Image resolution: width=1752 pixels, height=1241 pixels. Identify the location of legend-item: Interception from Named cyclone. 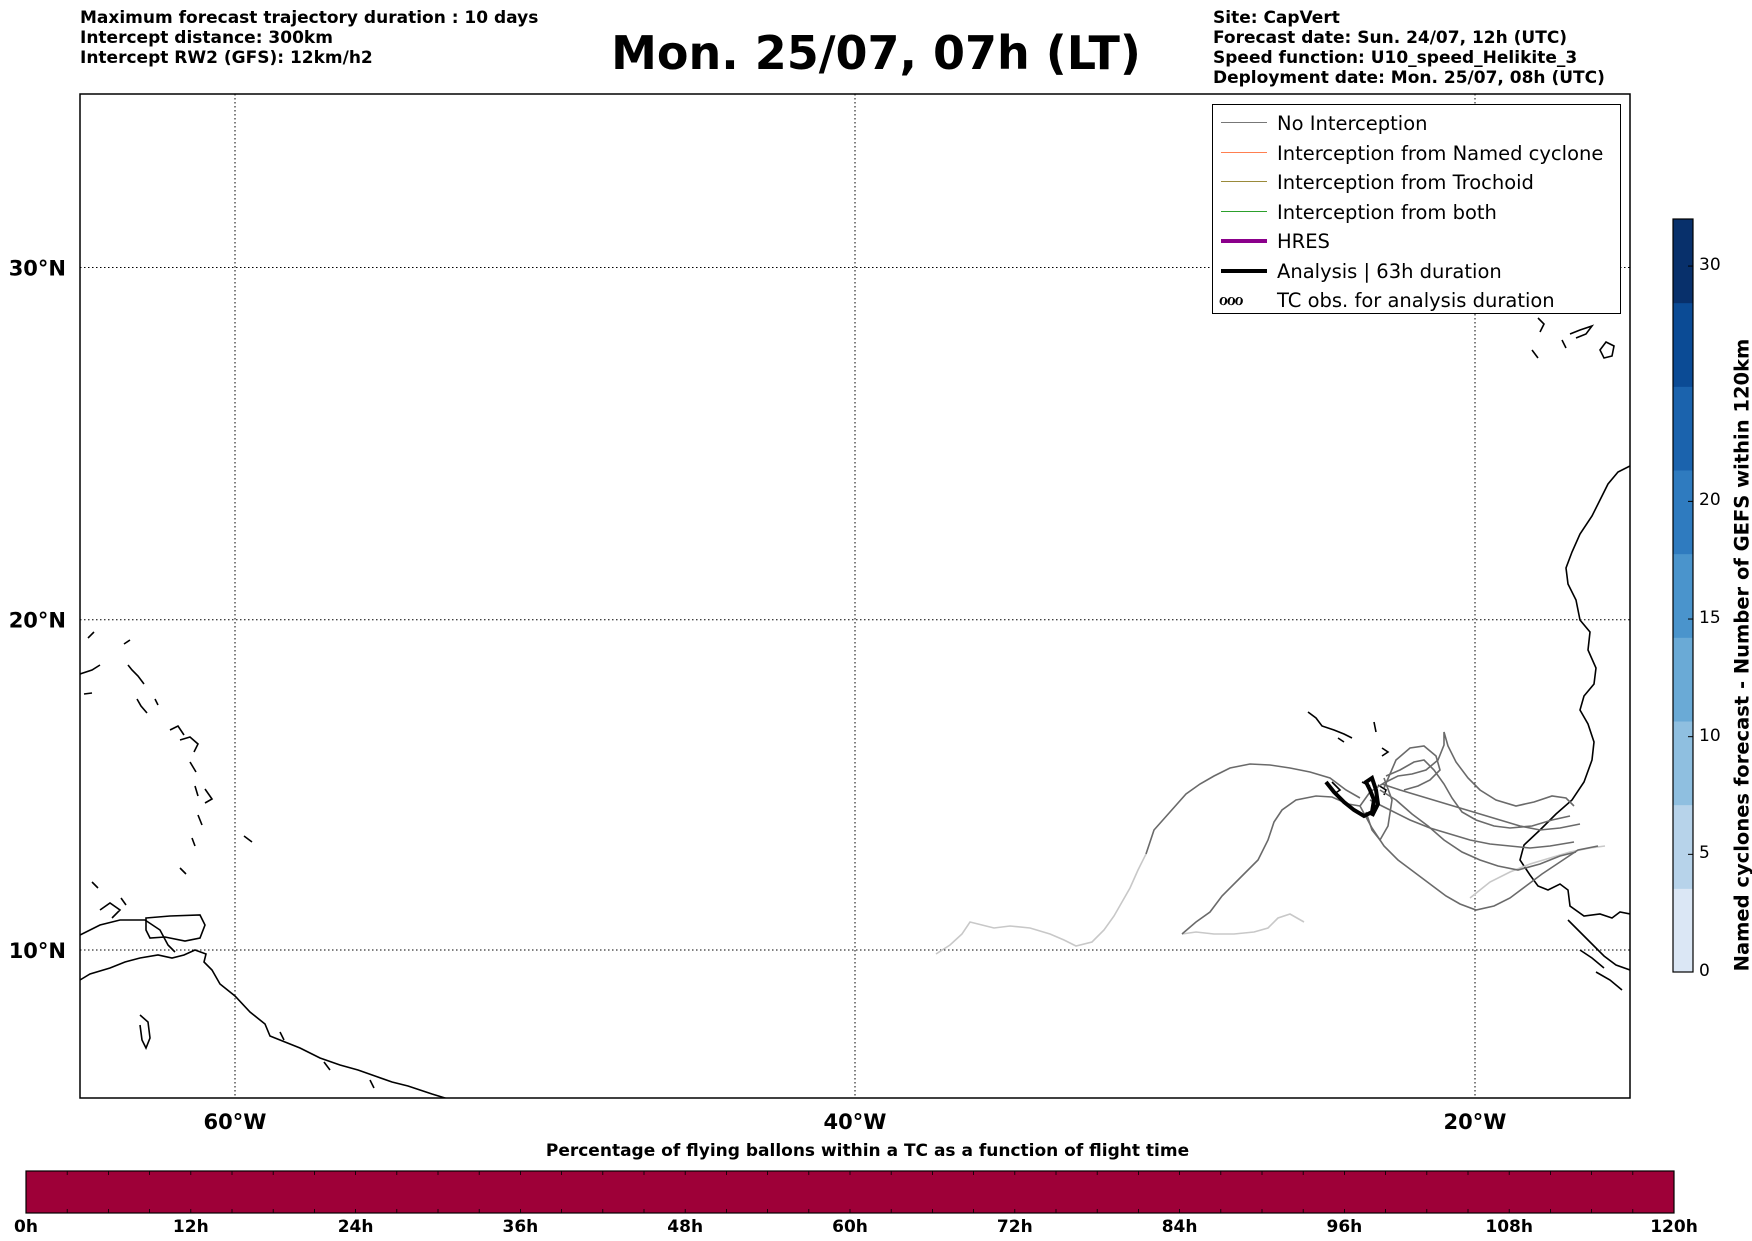
(1416, 154).